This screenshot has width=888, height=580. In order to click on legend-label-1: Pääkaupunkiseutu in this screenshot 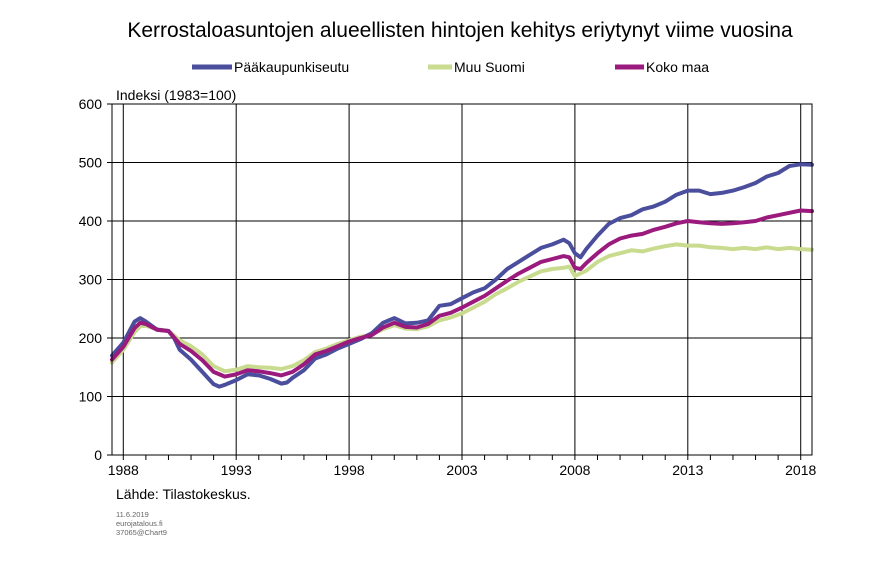, I will do `click(291, 67)`.